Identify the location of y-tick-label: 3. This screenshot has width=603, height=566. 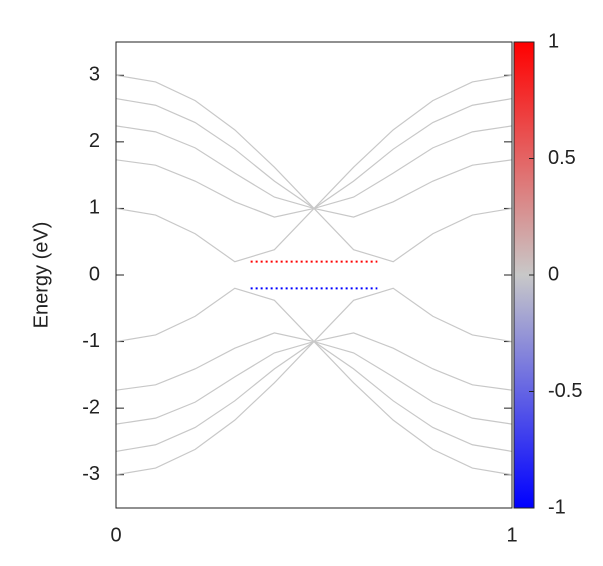
(94, 75).